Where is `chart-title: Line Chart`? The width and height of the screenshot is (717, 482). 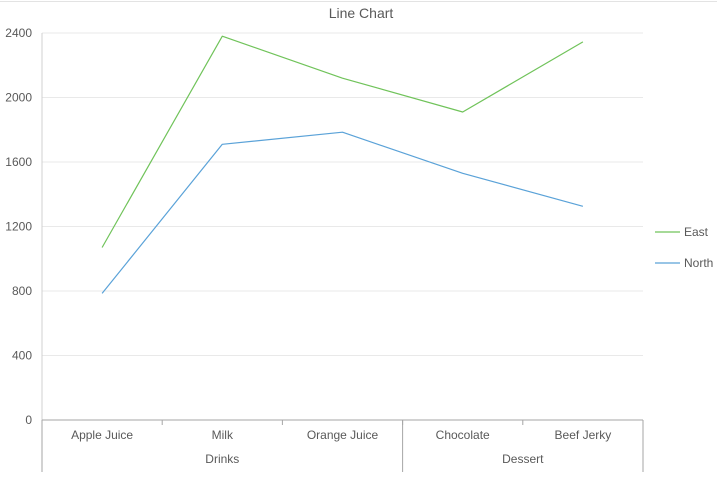 chart-title: Line Chart is located at coordinates (361, 13).